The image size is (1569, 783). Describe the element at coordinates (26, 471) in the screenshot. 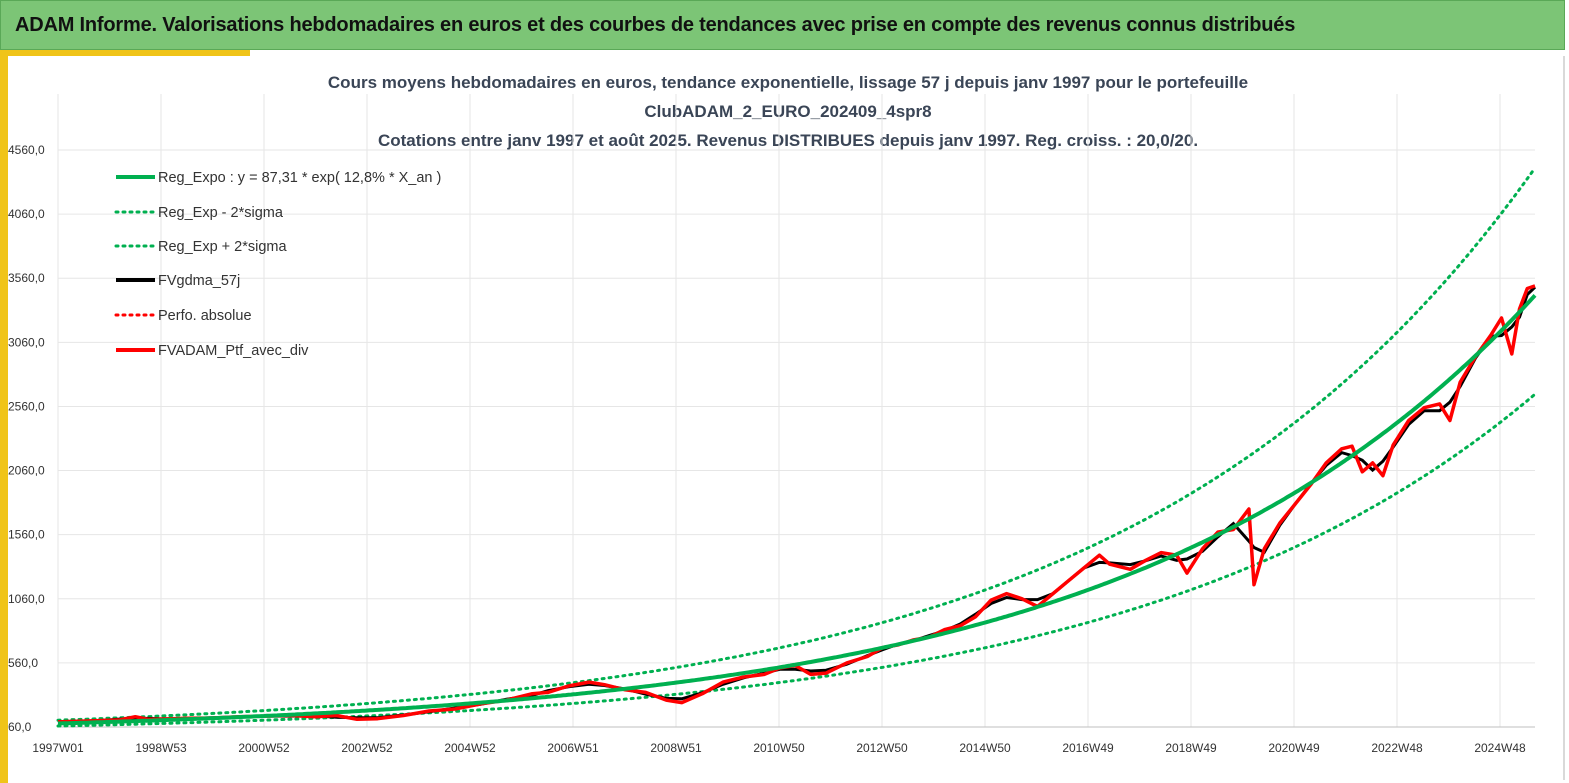

I see `y-tick-label: 2060,0` at that location.